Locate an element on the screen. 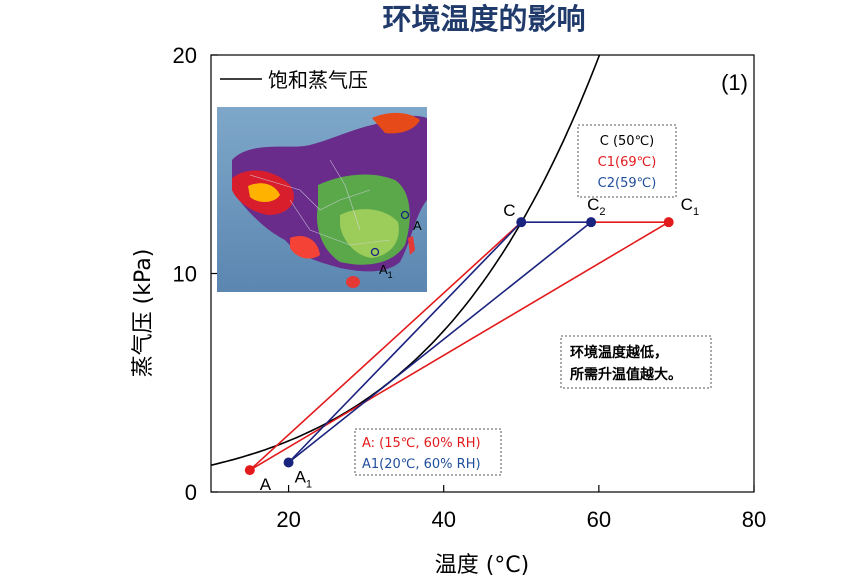 The width and height of the screenshot is (864, 583). legend: 饱和蒸气压 is located at coordinates (294, 80).